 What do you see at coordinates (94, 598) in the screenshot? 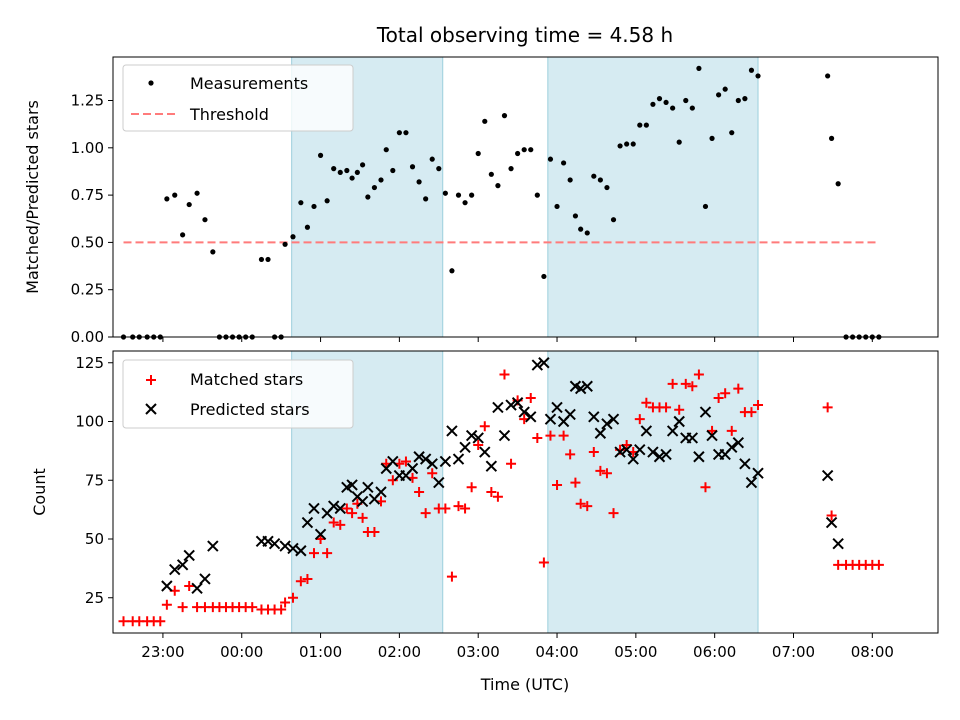
I see `y-tick-label: 25` at bounding box center [94, 598].